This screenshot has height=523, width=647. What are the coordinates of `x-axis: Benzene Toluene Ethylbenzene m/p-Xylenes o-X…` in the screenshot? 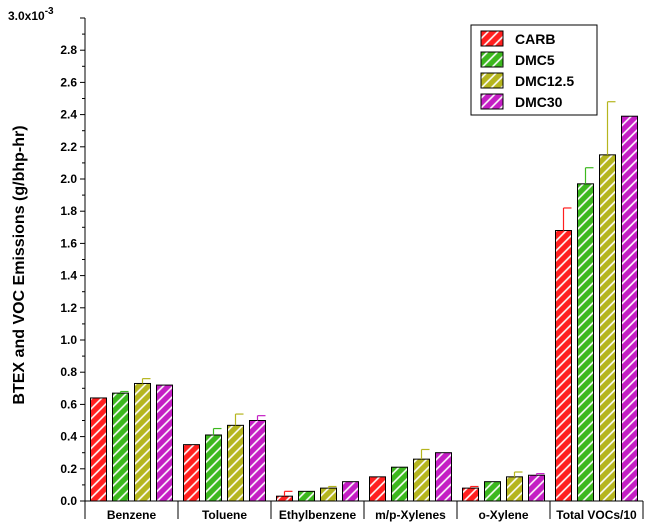 It's located at (364, 511).